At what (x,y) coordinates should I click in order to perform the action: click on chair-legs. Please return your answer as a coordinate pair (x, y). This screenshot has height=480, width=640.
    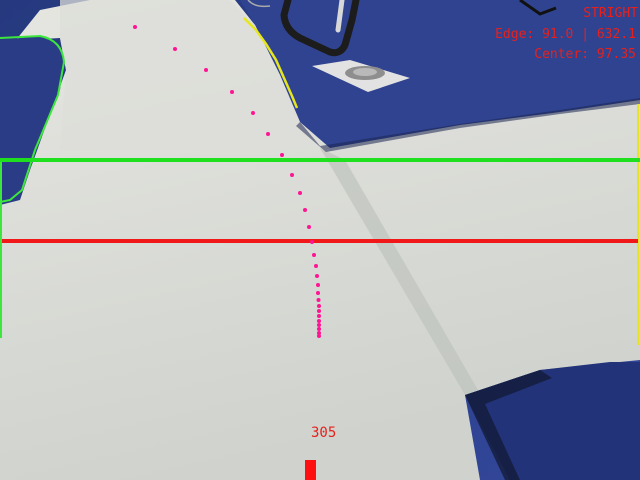
    Looking at the image, I should click on (402, 28).